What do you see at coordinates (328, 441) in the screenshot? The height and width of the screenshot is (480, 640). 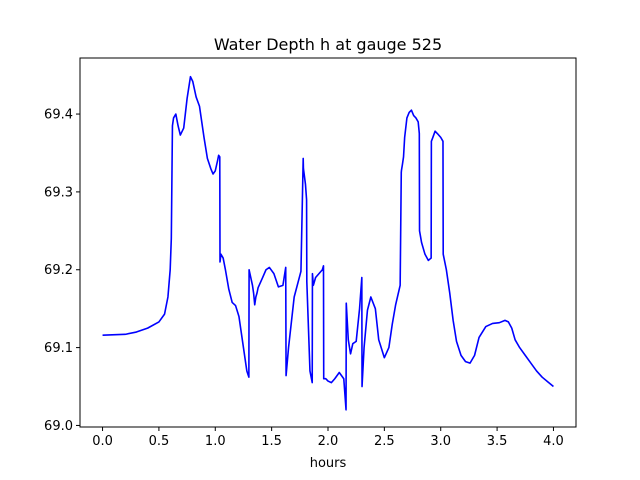 I see `x-tick-label: 2.0` at bounding box center [328, 441].